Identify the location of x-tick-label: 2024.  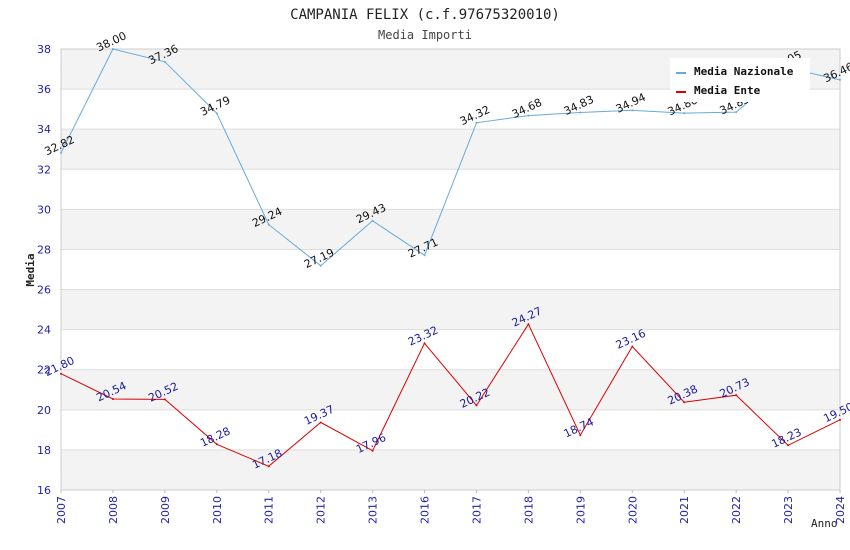
(840, 510).